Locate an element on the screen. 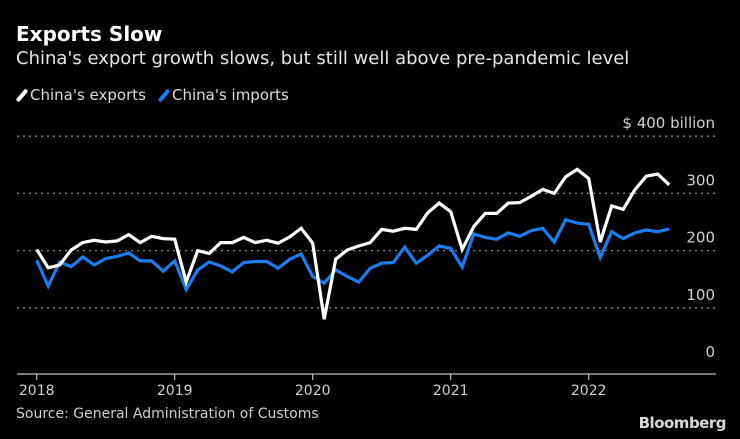  chart-title: Exports Slow is located at coordinates (89, 34).